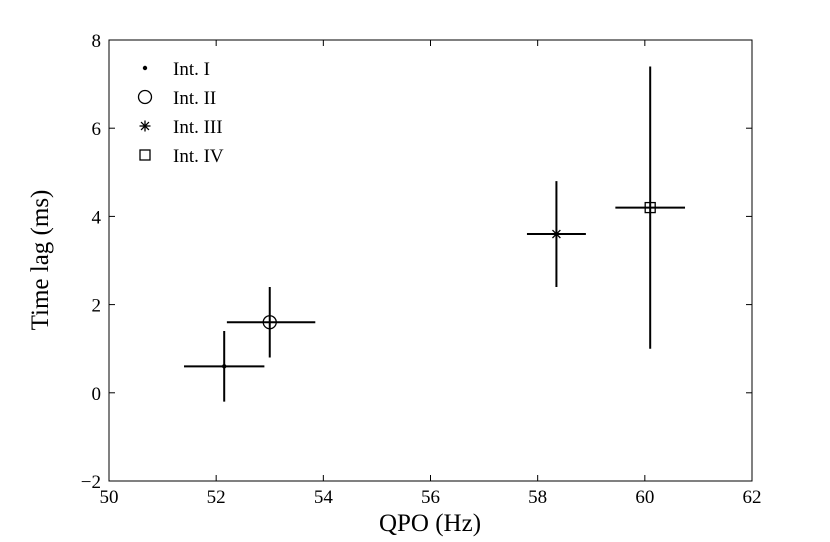 The image size is (830, 542). Describe the element at coordinates (216, 497) in the screenshot. I see `x-tick-label: 52` at that location.